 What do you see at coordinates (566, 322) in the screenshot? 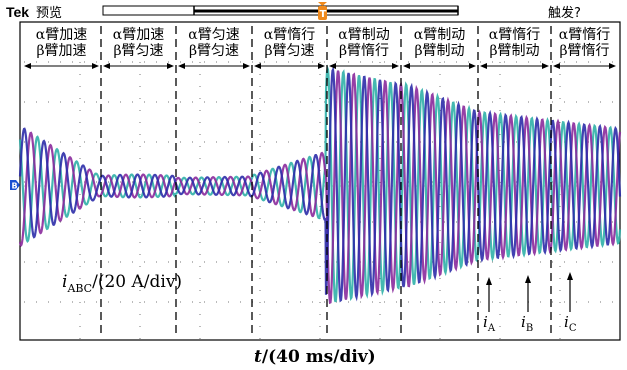
I see `phase-c-label: i` at bounding box center [566, 322].